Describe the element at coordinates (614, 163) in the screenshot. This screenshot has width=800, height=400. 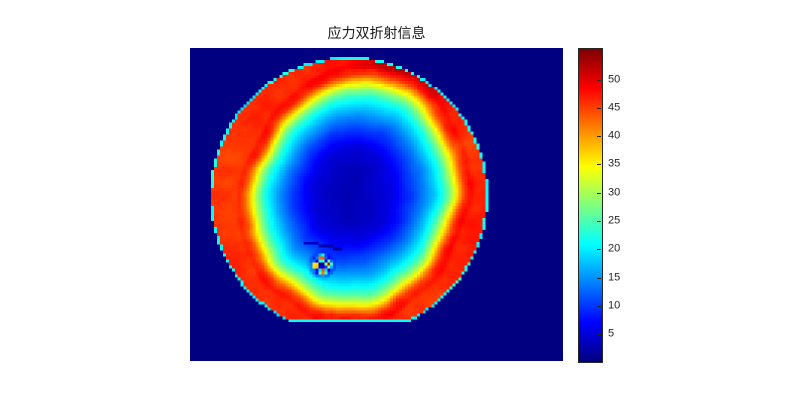
I see `colorbar-tick-label: 35` at that location.